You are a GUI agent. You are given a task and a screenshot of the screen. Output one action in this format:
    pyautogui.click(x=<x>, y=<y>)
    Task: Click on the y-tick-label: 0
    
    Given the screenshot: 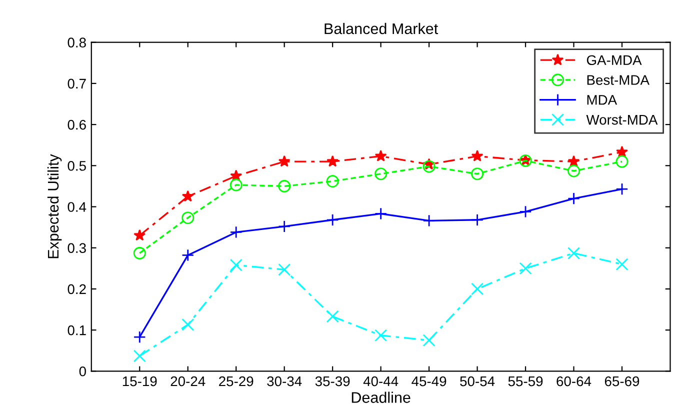 What is the action you would take?
    pyautogui.click(x=82, y=371)
    